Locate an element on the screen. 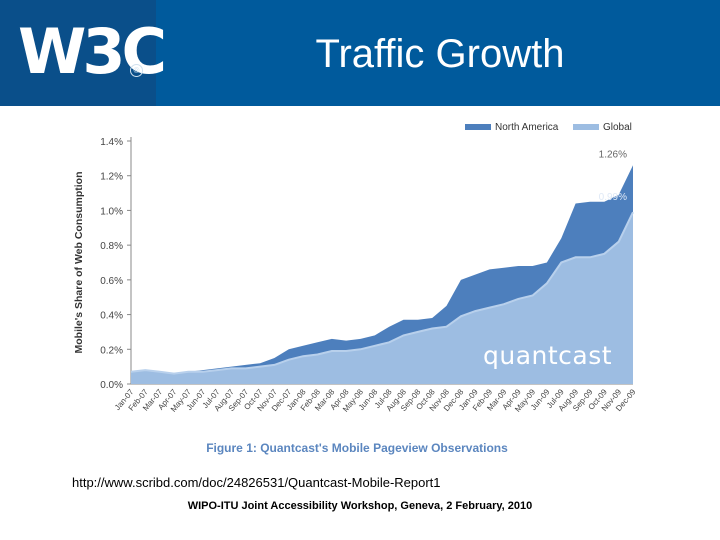 The height and width of the screenshot is (540, 720). y-tick-label: 0.4% is located at coordinates (111, 316).